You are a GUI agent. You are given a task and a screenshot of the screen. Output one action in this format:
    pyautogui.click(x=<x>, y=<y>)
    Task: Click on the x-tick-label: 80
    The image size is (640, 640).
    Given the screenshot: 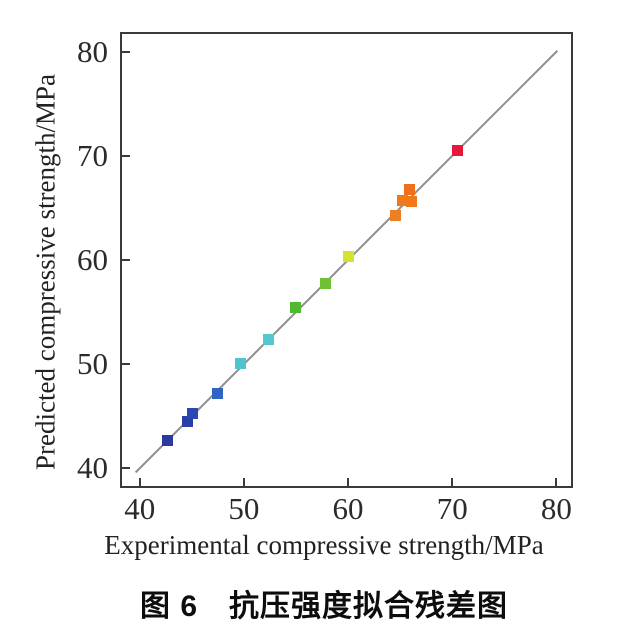 What is the action you would take?
    pyautogui.click(x=556, y=508)
    